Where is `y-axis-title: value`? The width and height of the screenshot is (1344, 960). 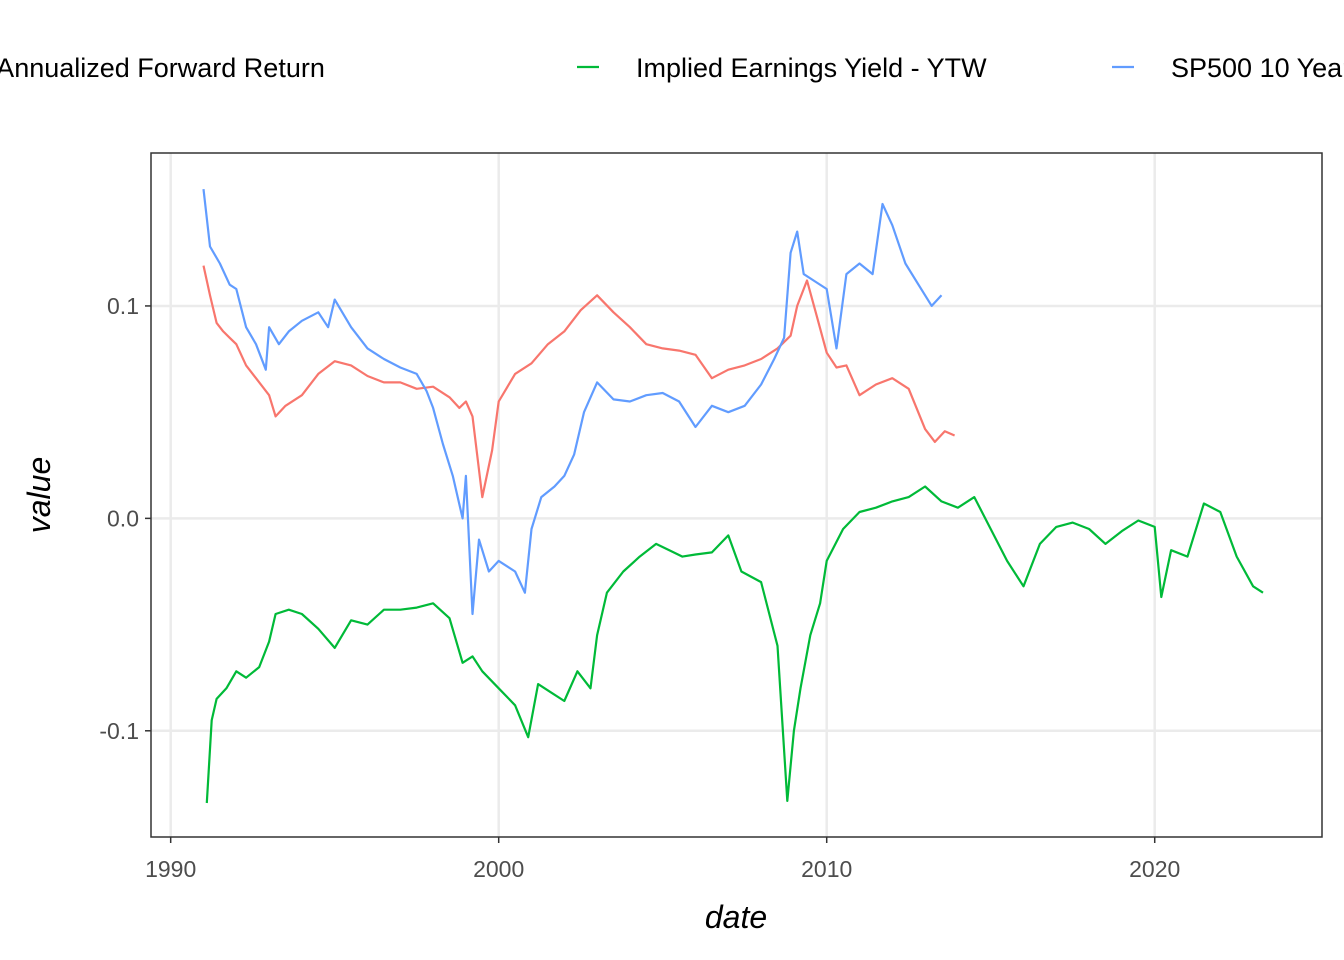
y-axis-title: value is located at coordinates (39, 495).